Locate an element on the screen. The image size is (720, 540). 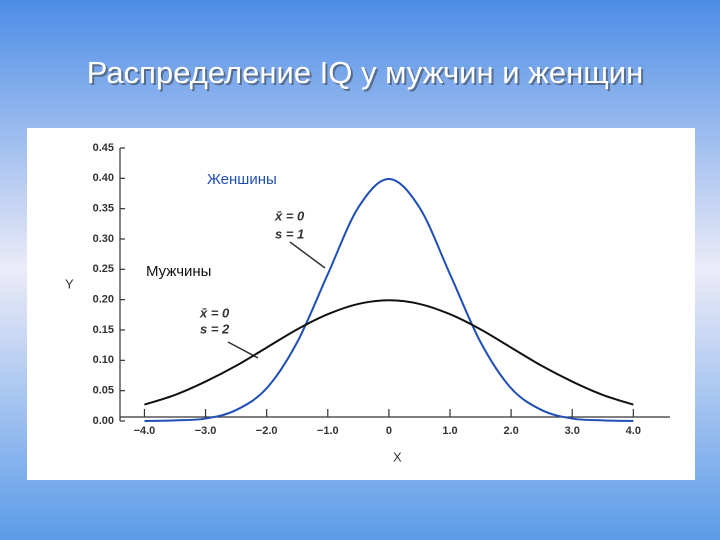
y-tick-label: 0.30 is located at coordinates (103, 239).